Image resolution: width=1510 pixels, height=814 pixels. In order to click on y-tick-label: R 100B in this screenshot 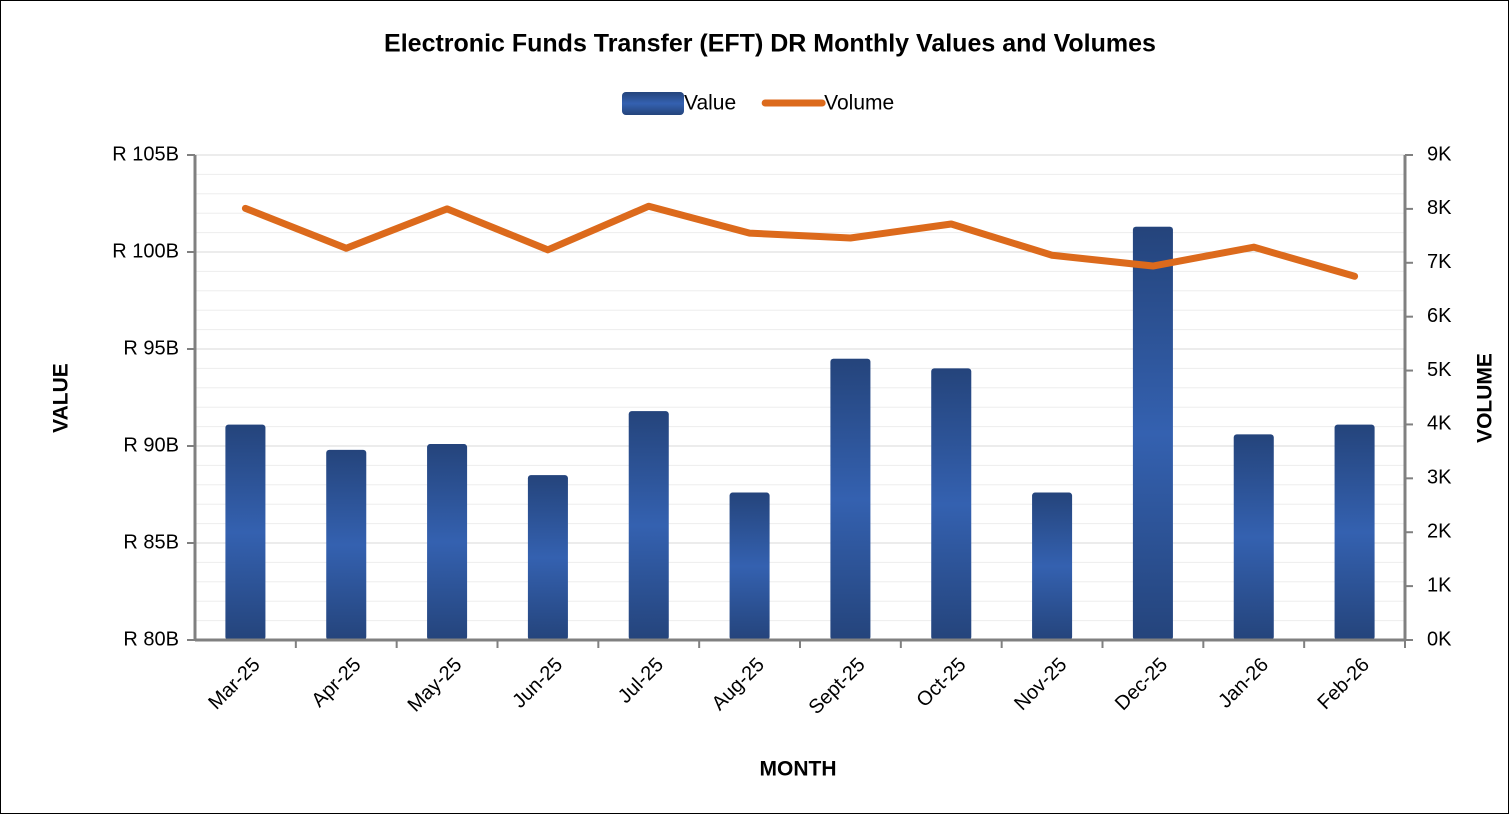, I will do `click(145, 251)`.